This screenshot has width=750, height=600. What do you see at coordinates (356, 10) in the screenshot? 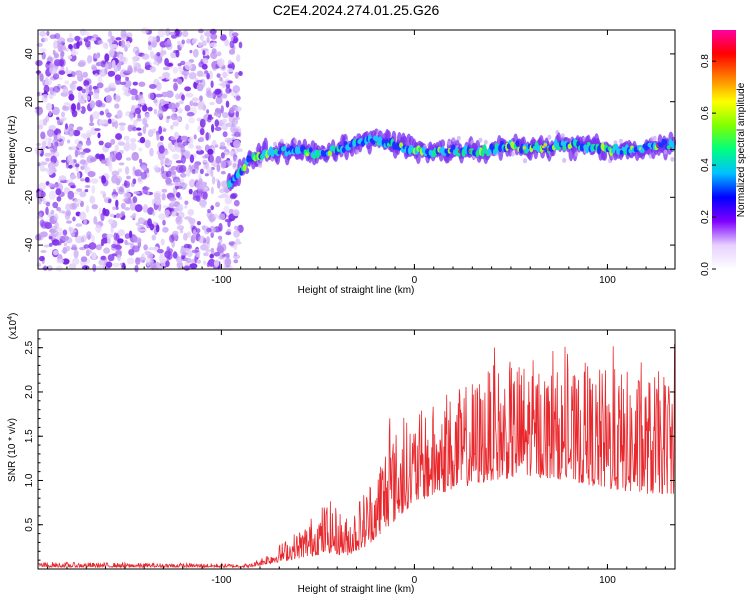
I see `chart-title: C2E4.2024.274.01.25.G26` at bounding box center [356, 10].